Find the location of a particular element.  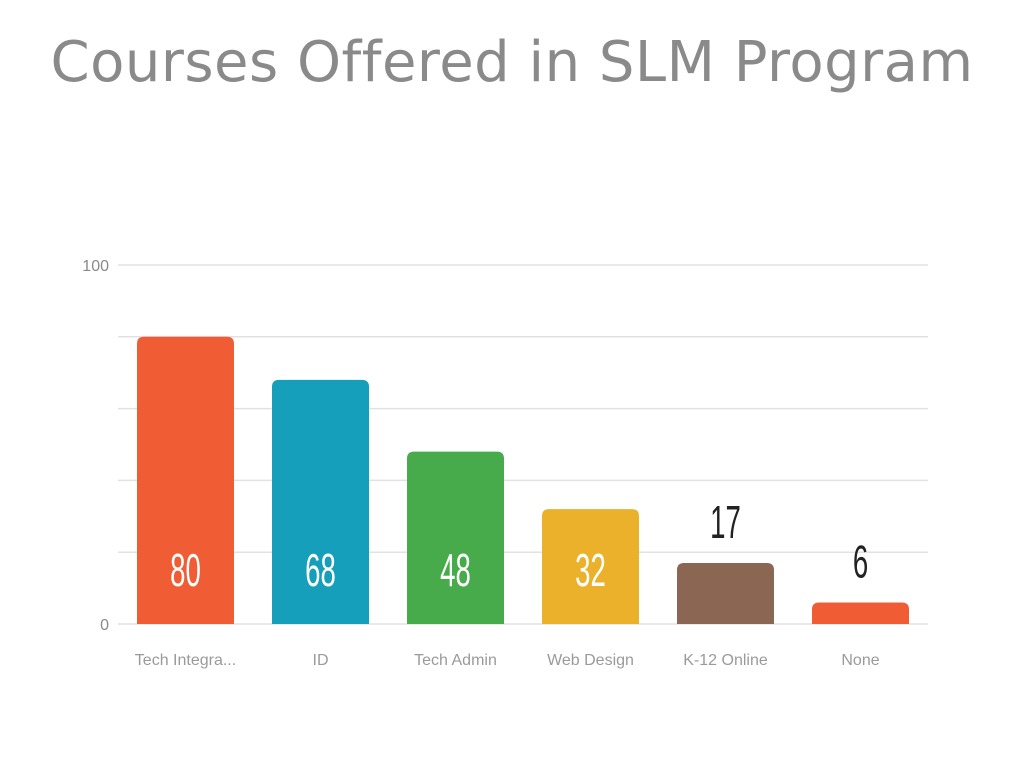

x-tick-label: Tech Admin is located at coordinates (455, 660).